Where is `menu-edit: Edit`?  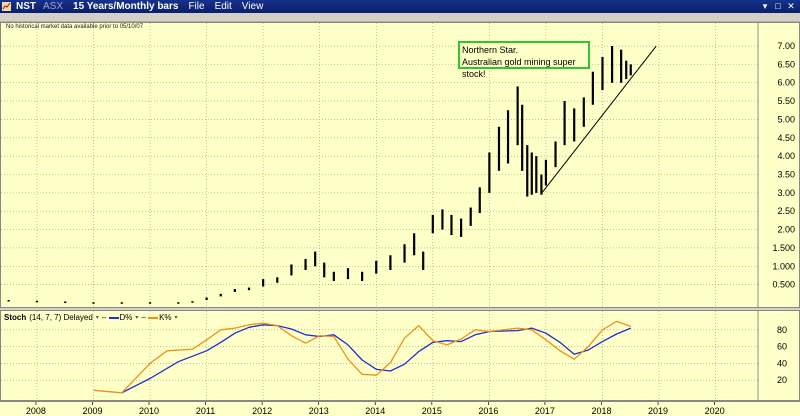 menu-edit: Edit is located at coordinates (223, 6).